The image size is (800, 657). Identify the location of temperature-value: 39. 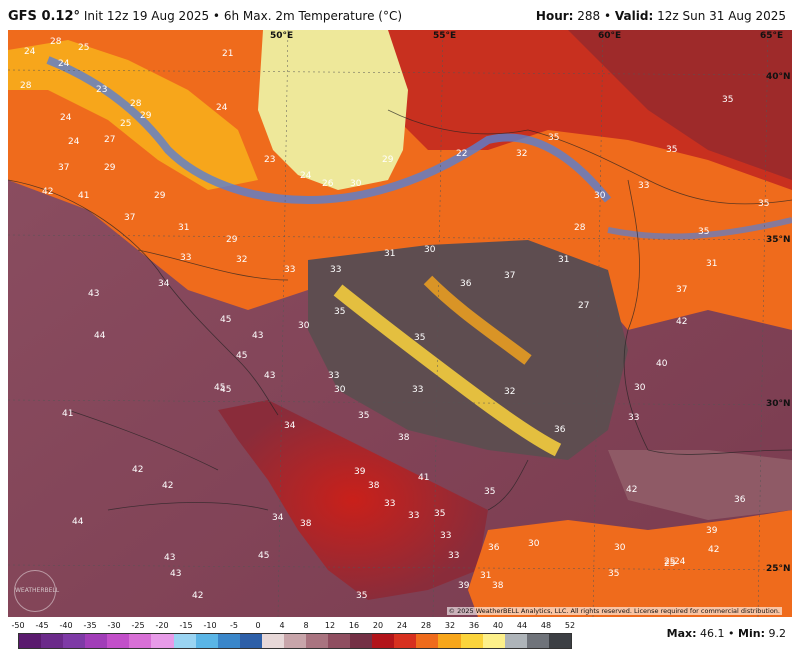
(360, 472).